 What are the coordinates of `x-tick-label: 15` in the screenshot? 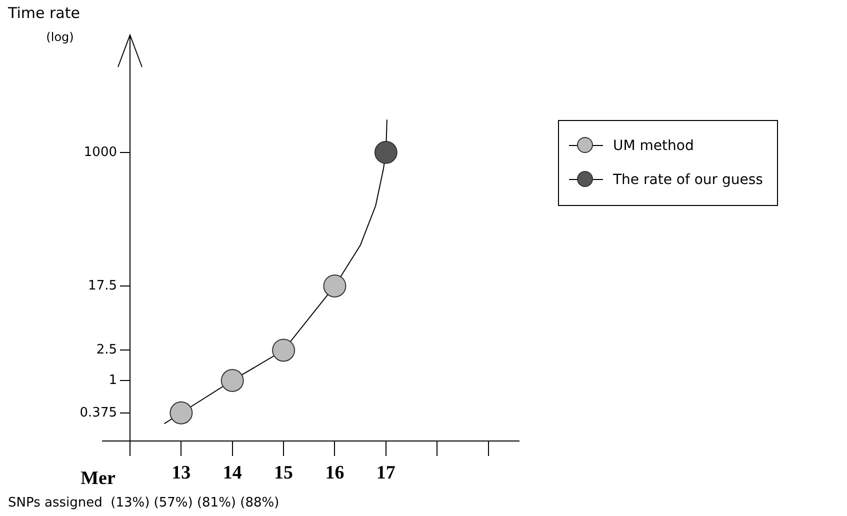 It's located at (284, 473).